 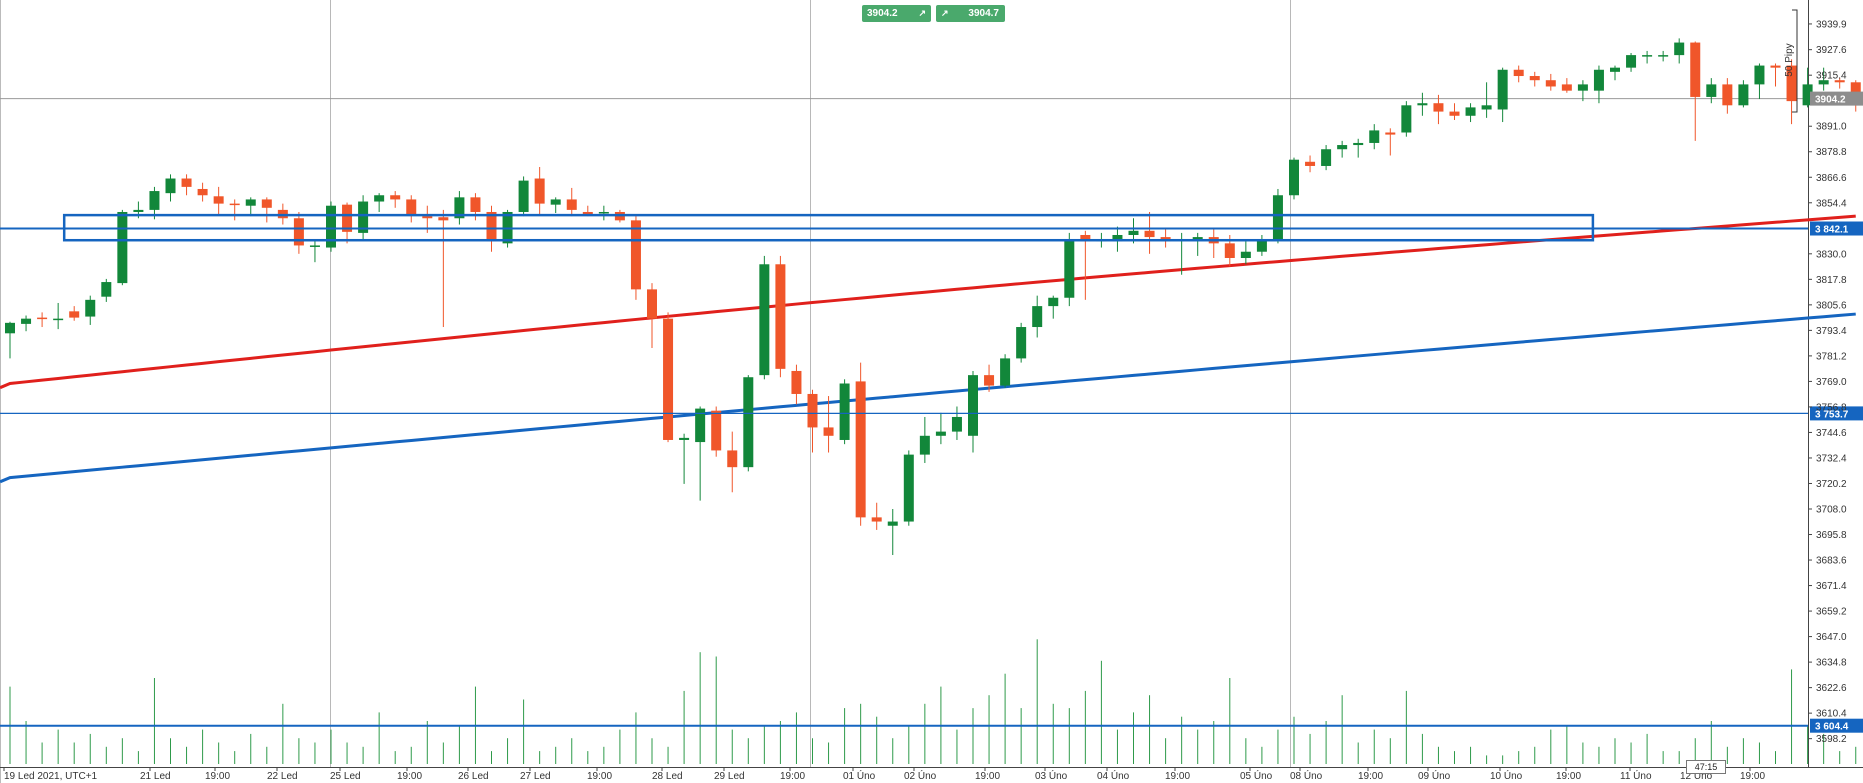 I want to click on sell-button: 3904.2 ↗, so click(x=896, y=13).